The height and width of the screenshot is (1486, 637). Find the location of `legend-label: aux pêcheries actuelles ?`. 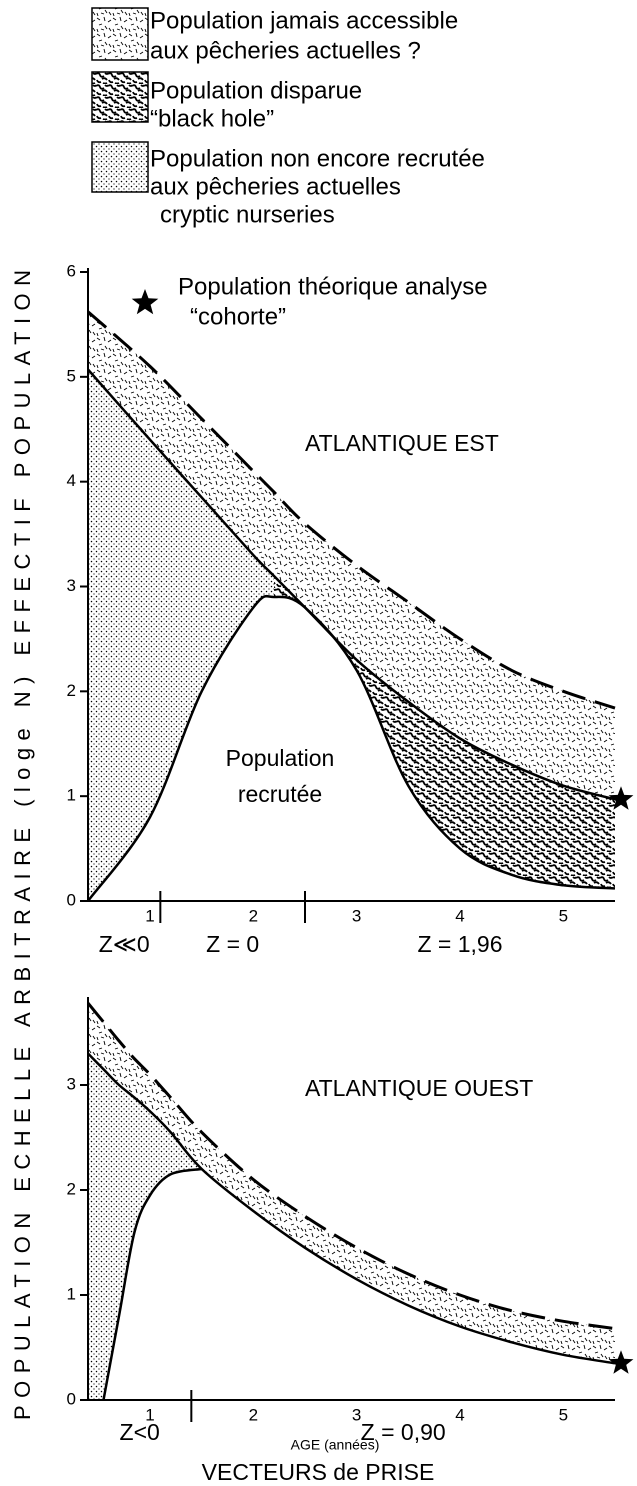

legend-label: aux pêcheries actuelles ? is located at coordinates (285, 50).